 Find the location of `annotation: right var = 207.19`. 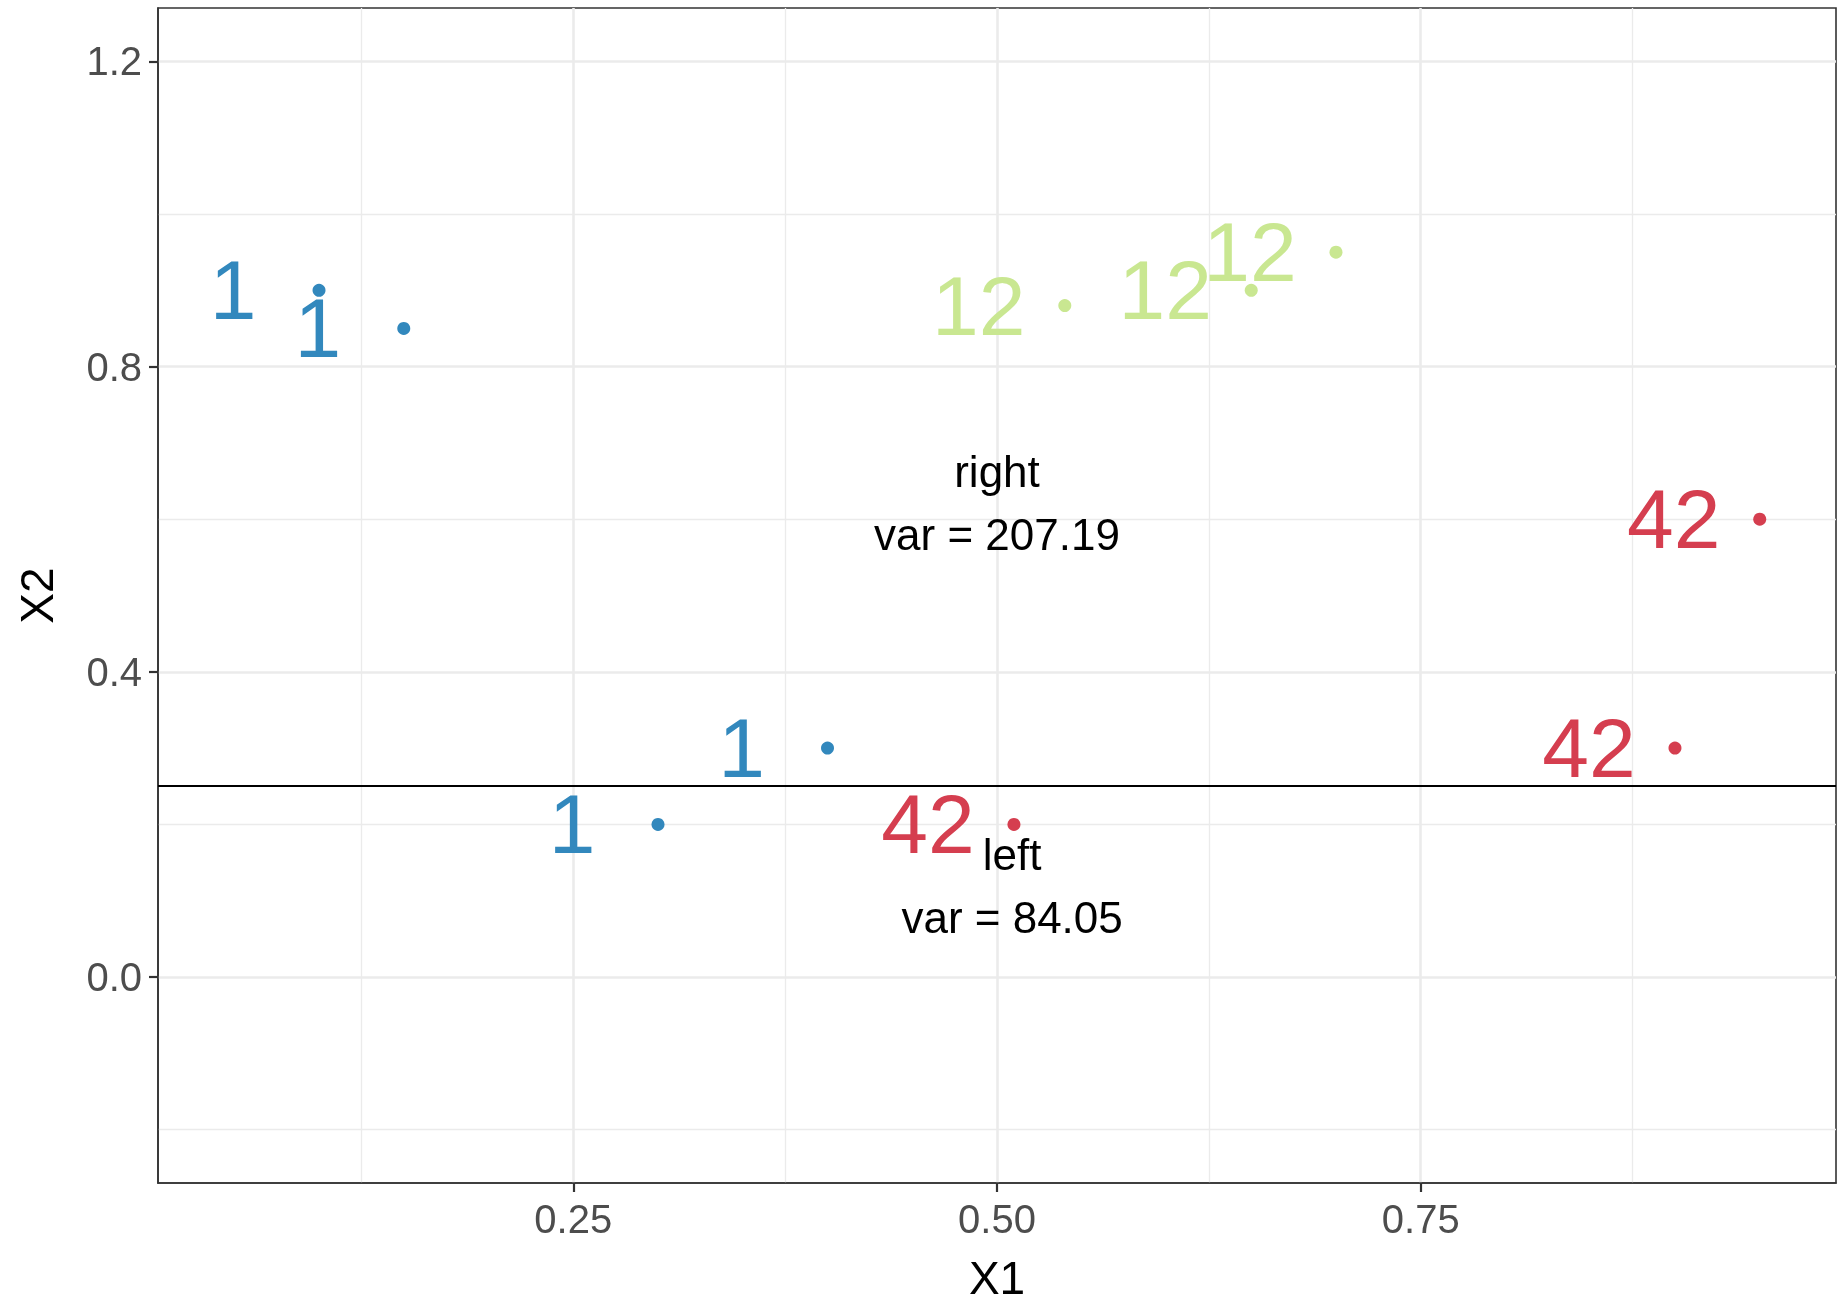

annotation: right var = 207.19 is located at coordinates (997, 503).